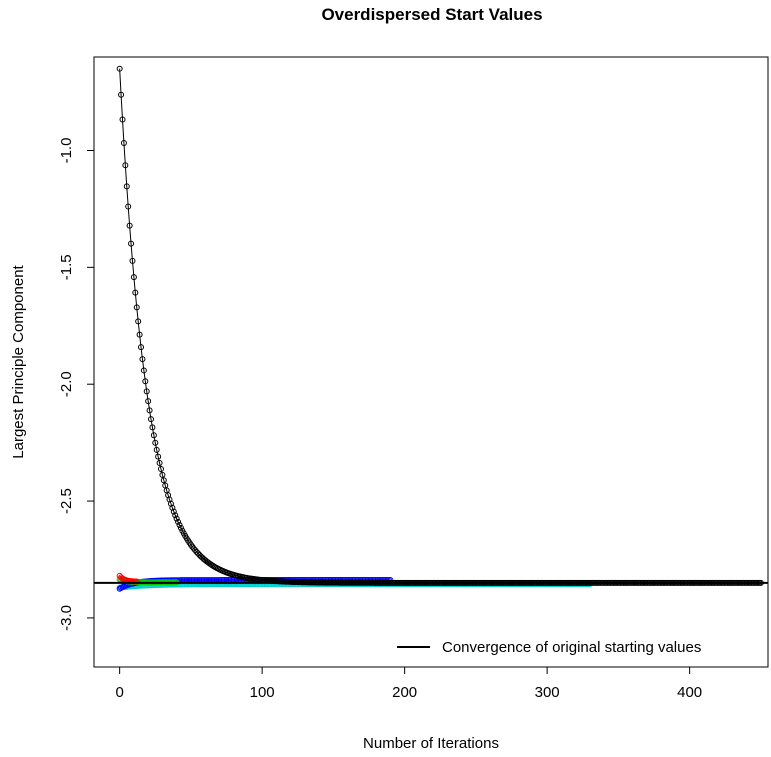 The height and width of the screenshot is (757, 771). I want to click on y-tick-label: -1.0, so click(66, 151).